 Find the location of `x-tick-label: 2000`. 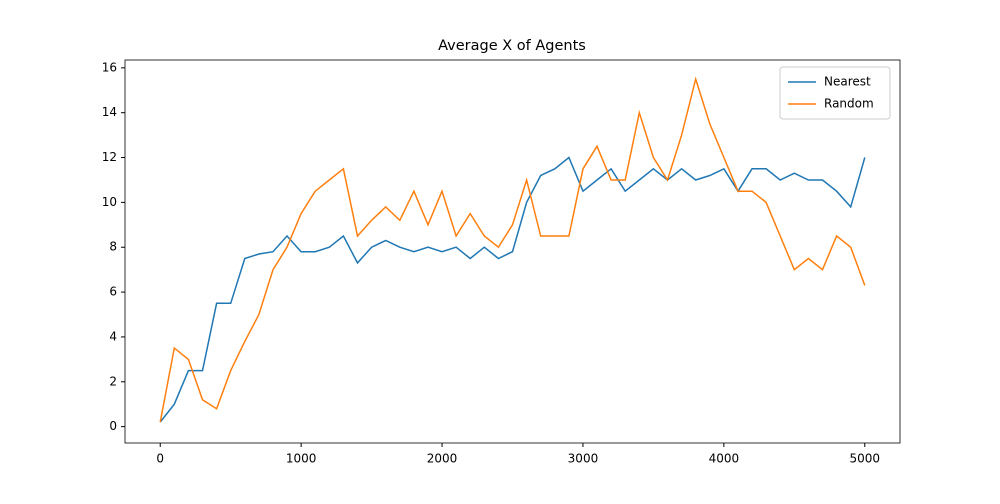

x-tick-label: 2000 is located at coordinates (442, 459).